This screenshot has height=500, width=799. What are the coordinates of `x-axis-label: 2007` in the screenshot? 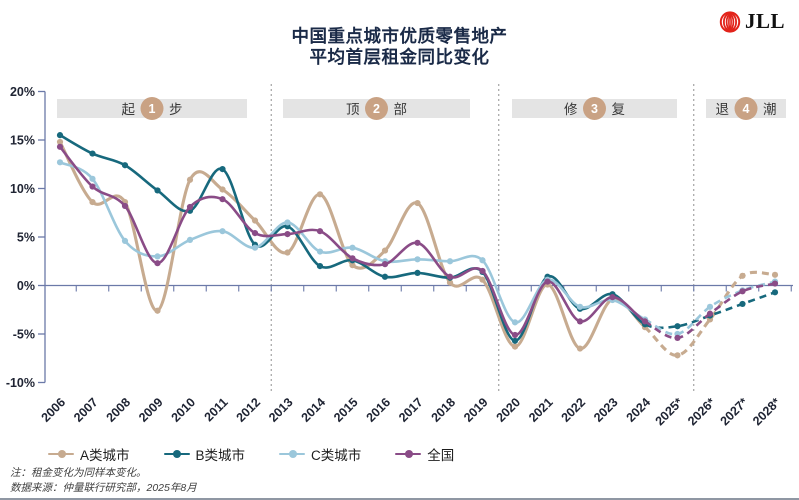 It's located at (86, 410).